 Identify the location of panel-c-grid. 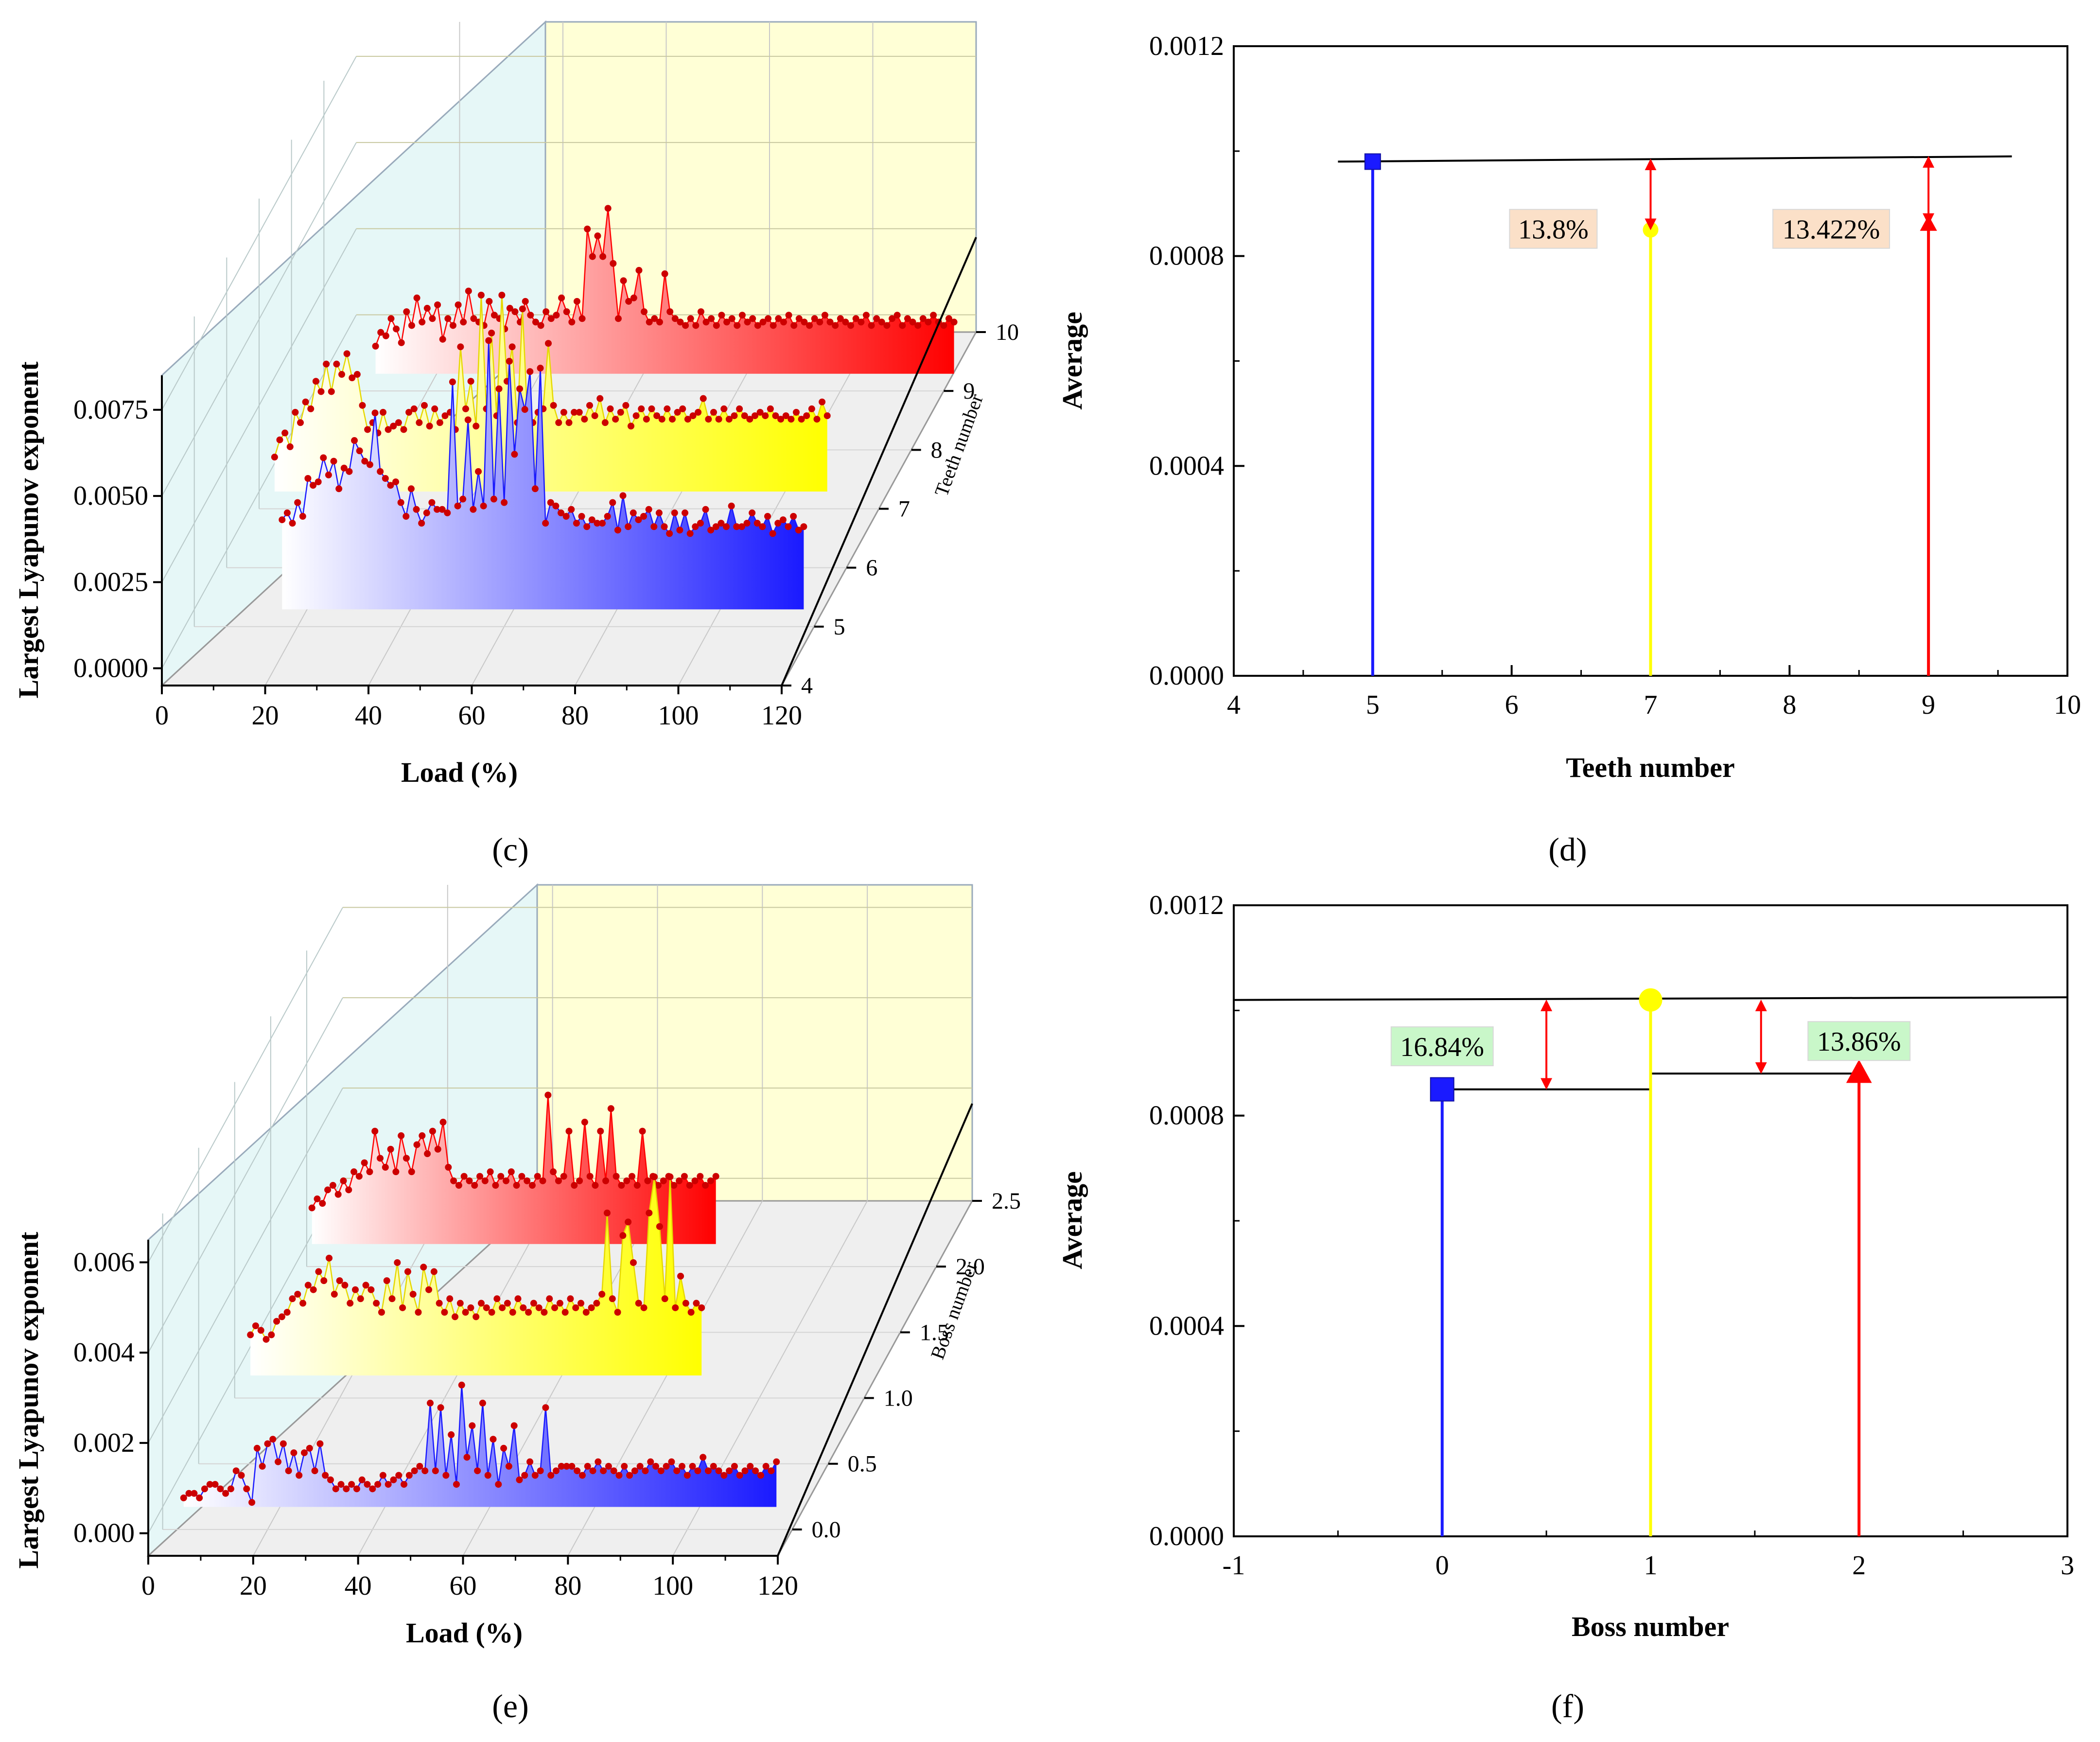
(568, 354).